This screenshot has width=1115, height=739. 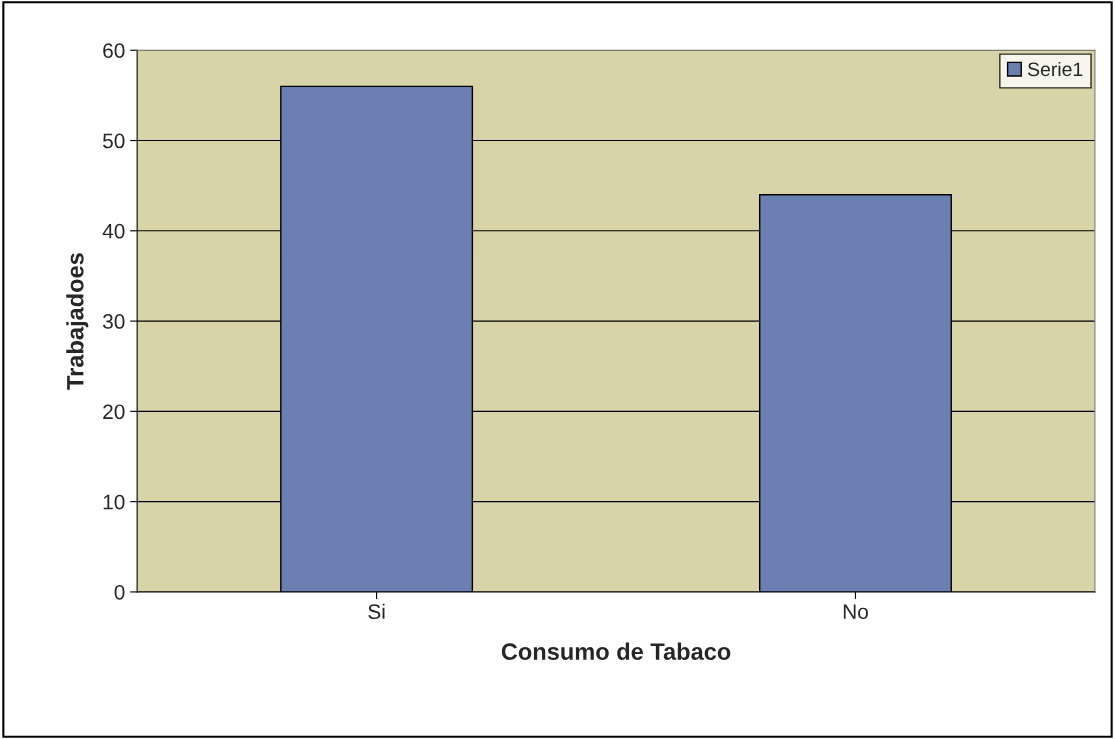 What do you see at coordinates (1055, 69) in the screenshot?
I see `legend-label: Serie1` at bounding box center [1055, 69].